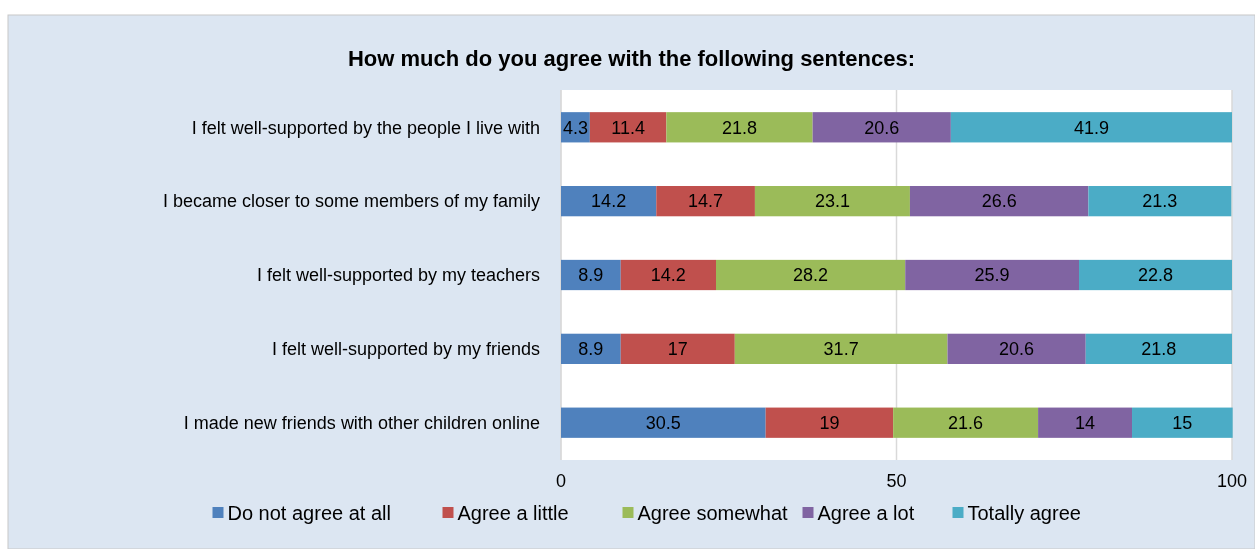 The width and height of the screenshot is (1255, 549). Describe the element at coordinates (365, 127) in the screenshot. I see `y-tick-label: I felt well-supported by the people I live with` at that location.